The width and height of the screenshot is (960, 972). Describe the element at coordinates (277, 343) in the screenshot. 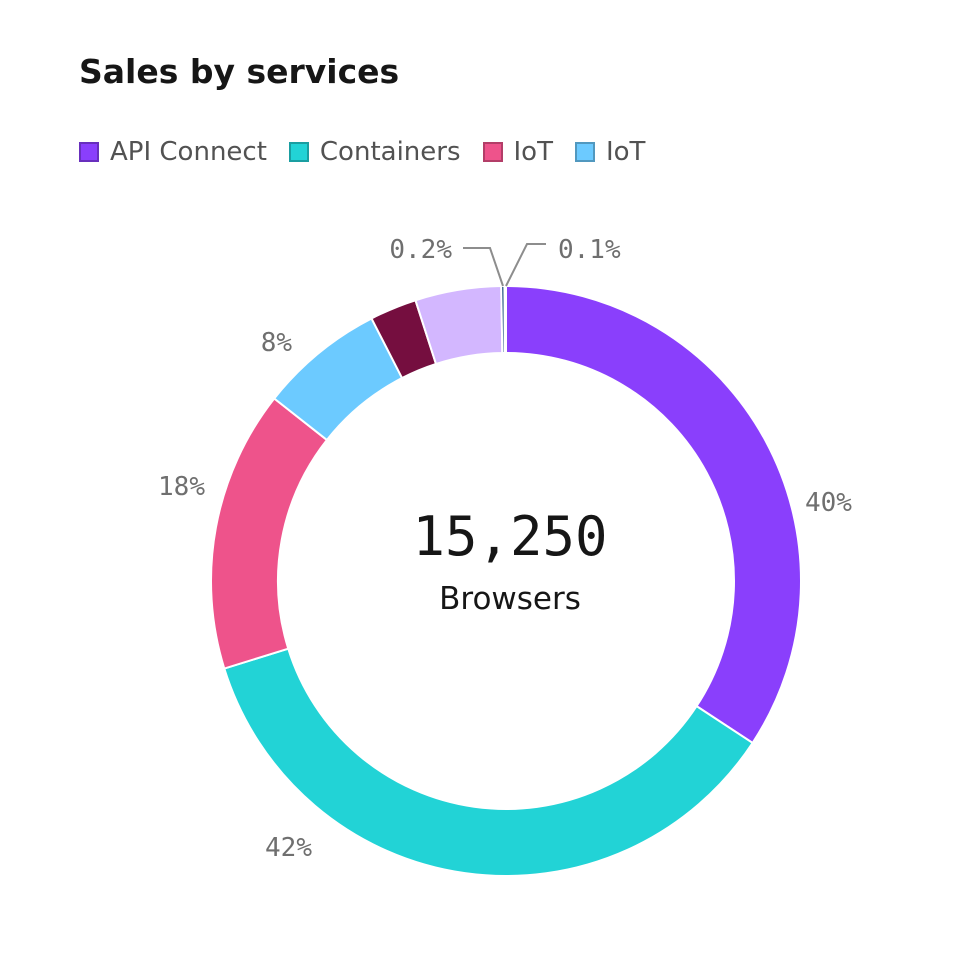

I see `slice-label-3: 8%` at that location.